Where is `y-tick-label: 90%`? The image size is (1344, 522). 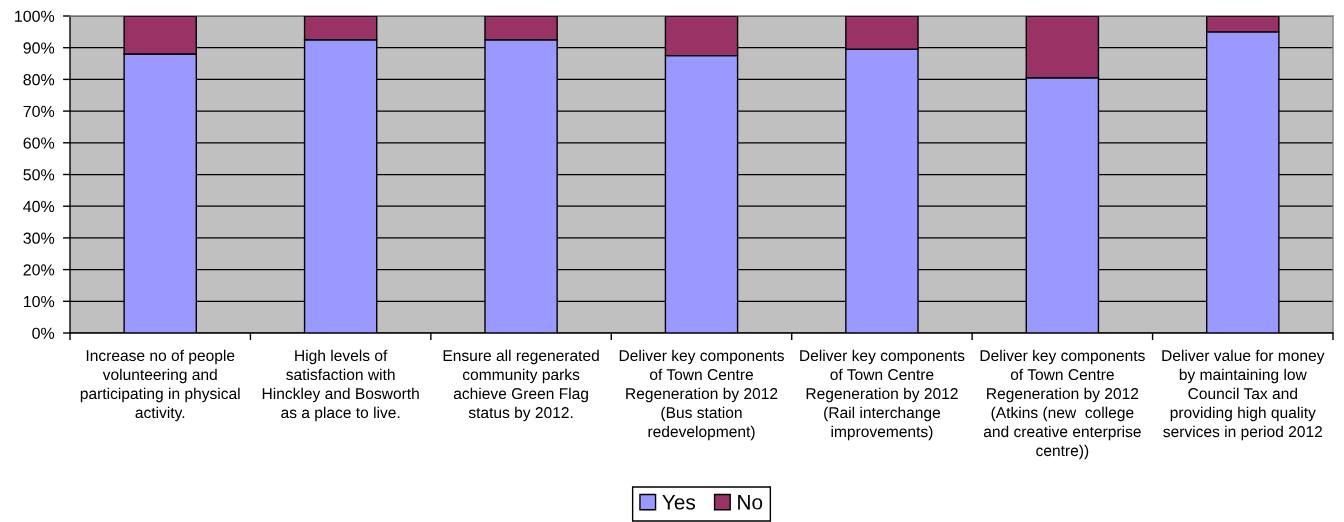
y-tick-label: 90% is located at coordinates (39, 48).